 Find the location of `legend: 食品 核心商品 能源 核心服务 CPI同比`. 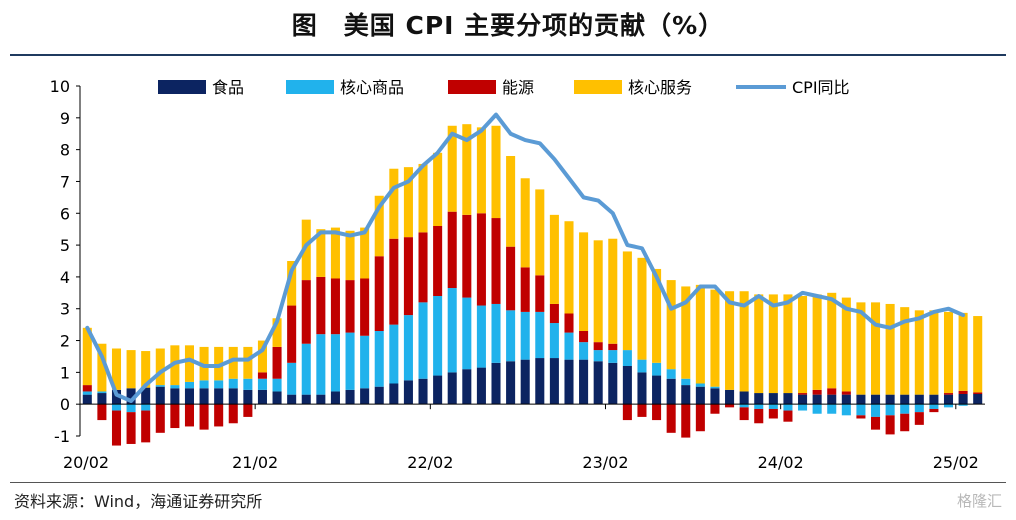

legend: 食品 核心商品 能源 核心服务 CPI同比 is located at coordinates (504, 87).